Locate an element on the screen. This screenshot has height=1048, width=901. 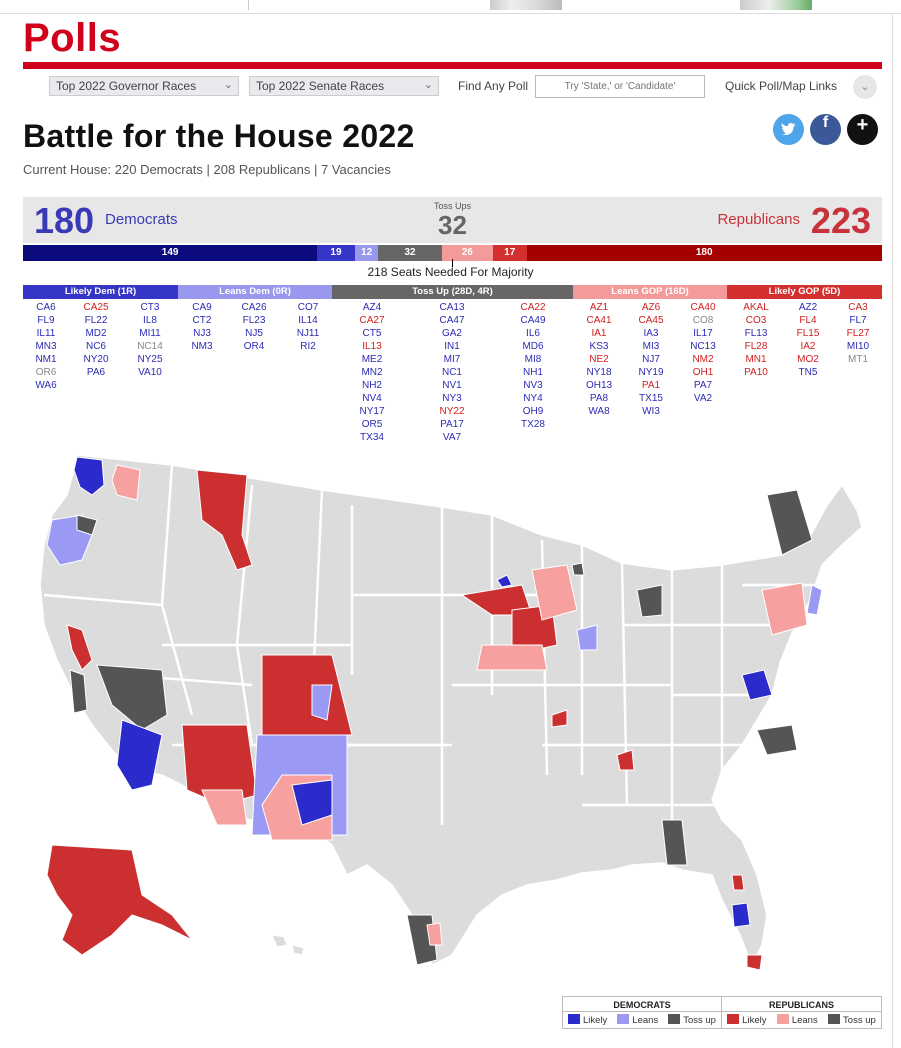
race-link: CA47 is located at coordinates (452, 320).